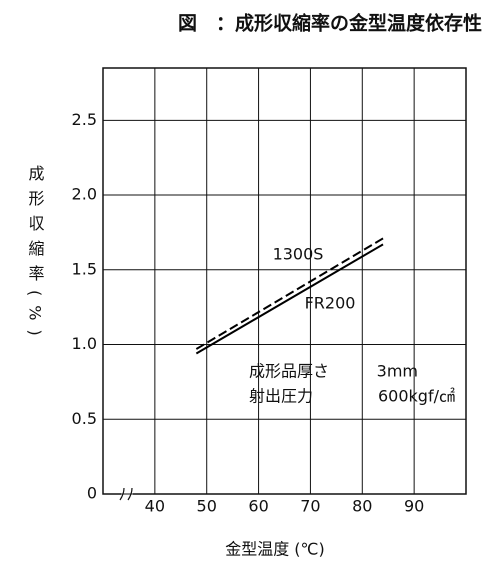 The width and height of the screenshot is (500, 572). Describe the element at coordinates (275, 549) in the screenshot. I see `x-axis-label: 金型温度 (℃)` at that location.